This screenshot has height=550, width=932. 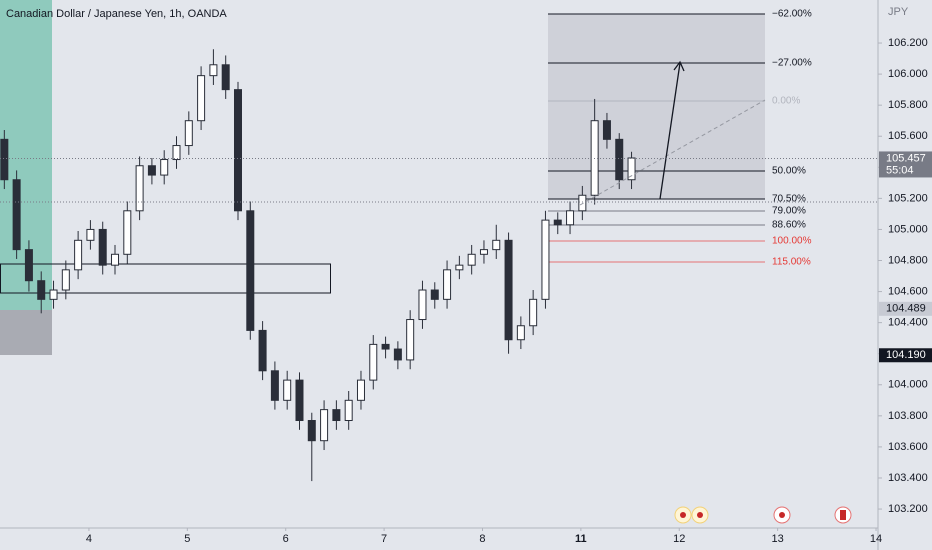 I want to click on fib-label: 100.00%, so click(x=792, y=241).